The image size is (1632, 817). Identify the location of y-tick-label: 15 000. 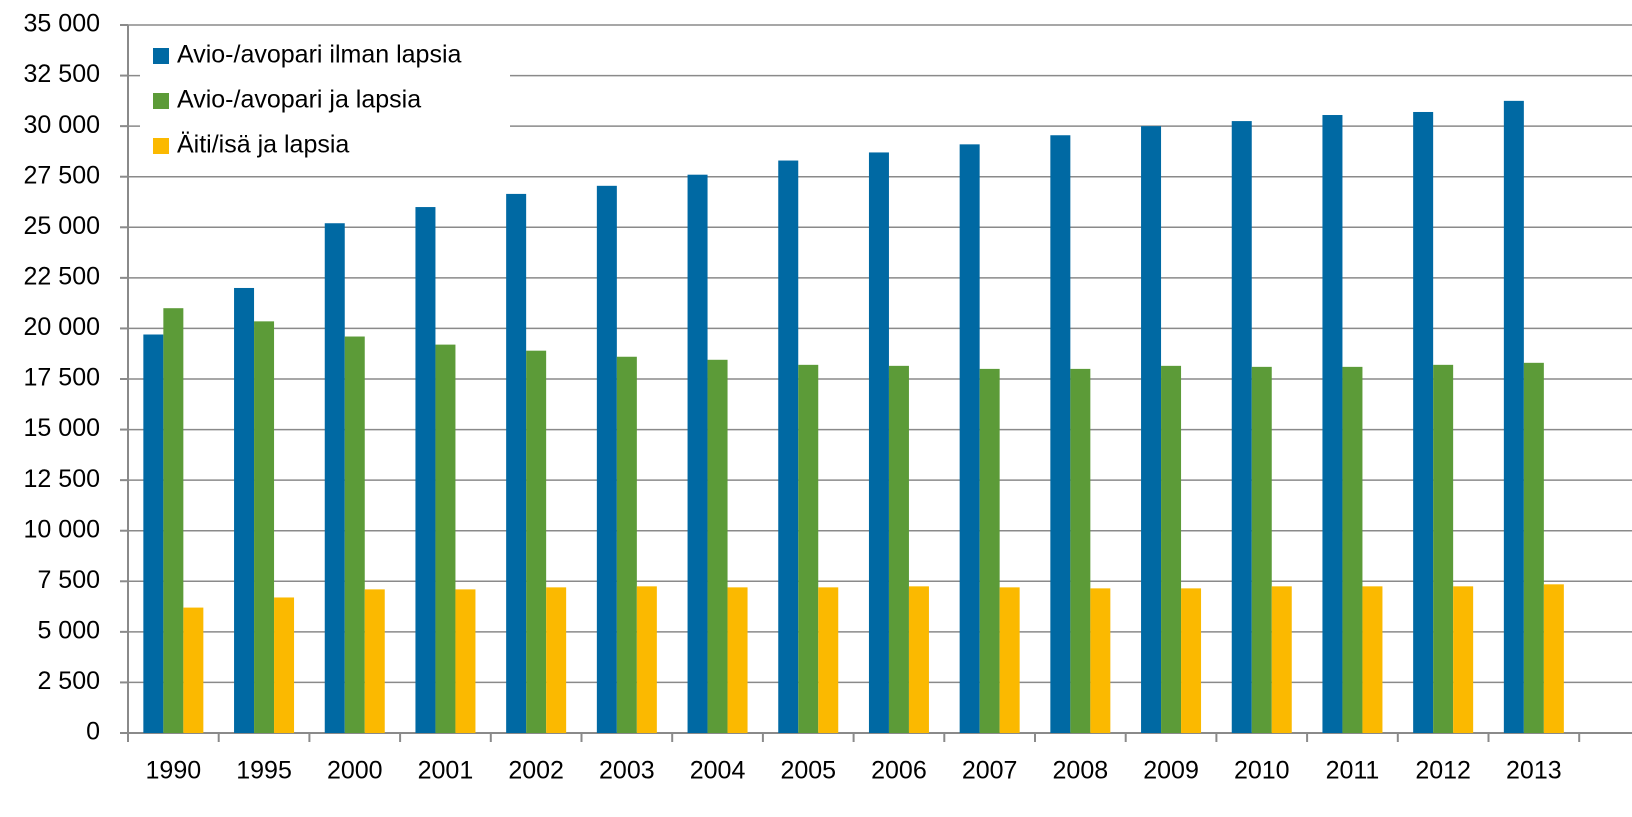
(62, 428).